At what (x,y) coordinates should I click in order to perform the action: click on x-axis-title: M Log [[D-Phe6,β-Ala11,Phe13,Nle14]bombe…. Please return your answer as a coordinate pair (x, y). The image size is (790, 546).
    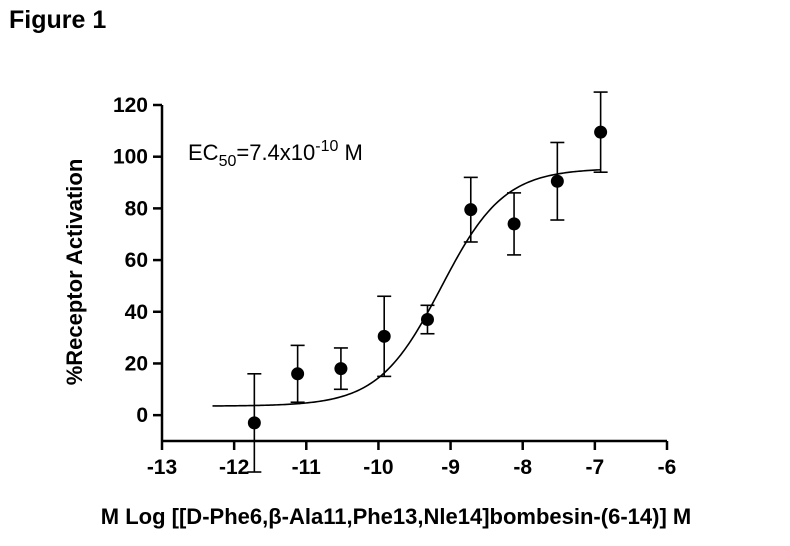
    Looking at the image, I should click on (396, 516).